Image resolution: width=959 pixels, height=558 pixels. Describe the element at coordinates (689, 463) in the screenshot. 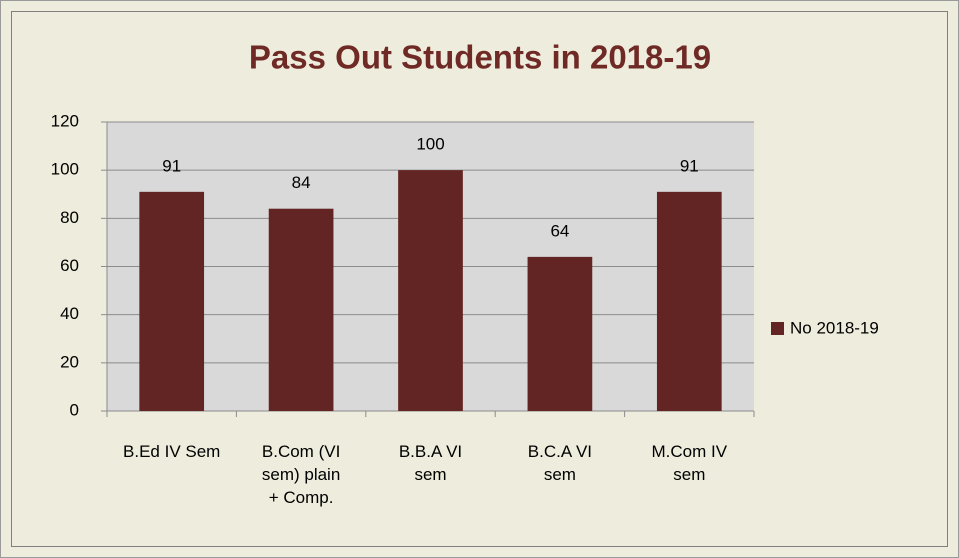

I see `x-tick-label: M.Com IV sem` at that location.